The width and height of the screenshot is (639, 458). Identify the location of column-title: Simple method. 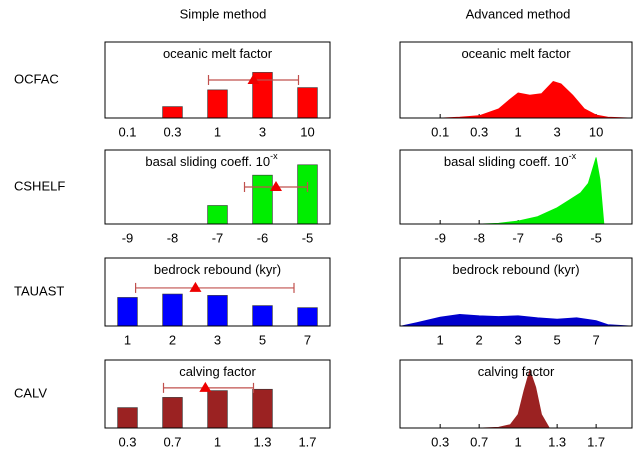
(223, 13).